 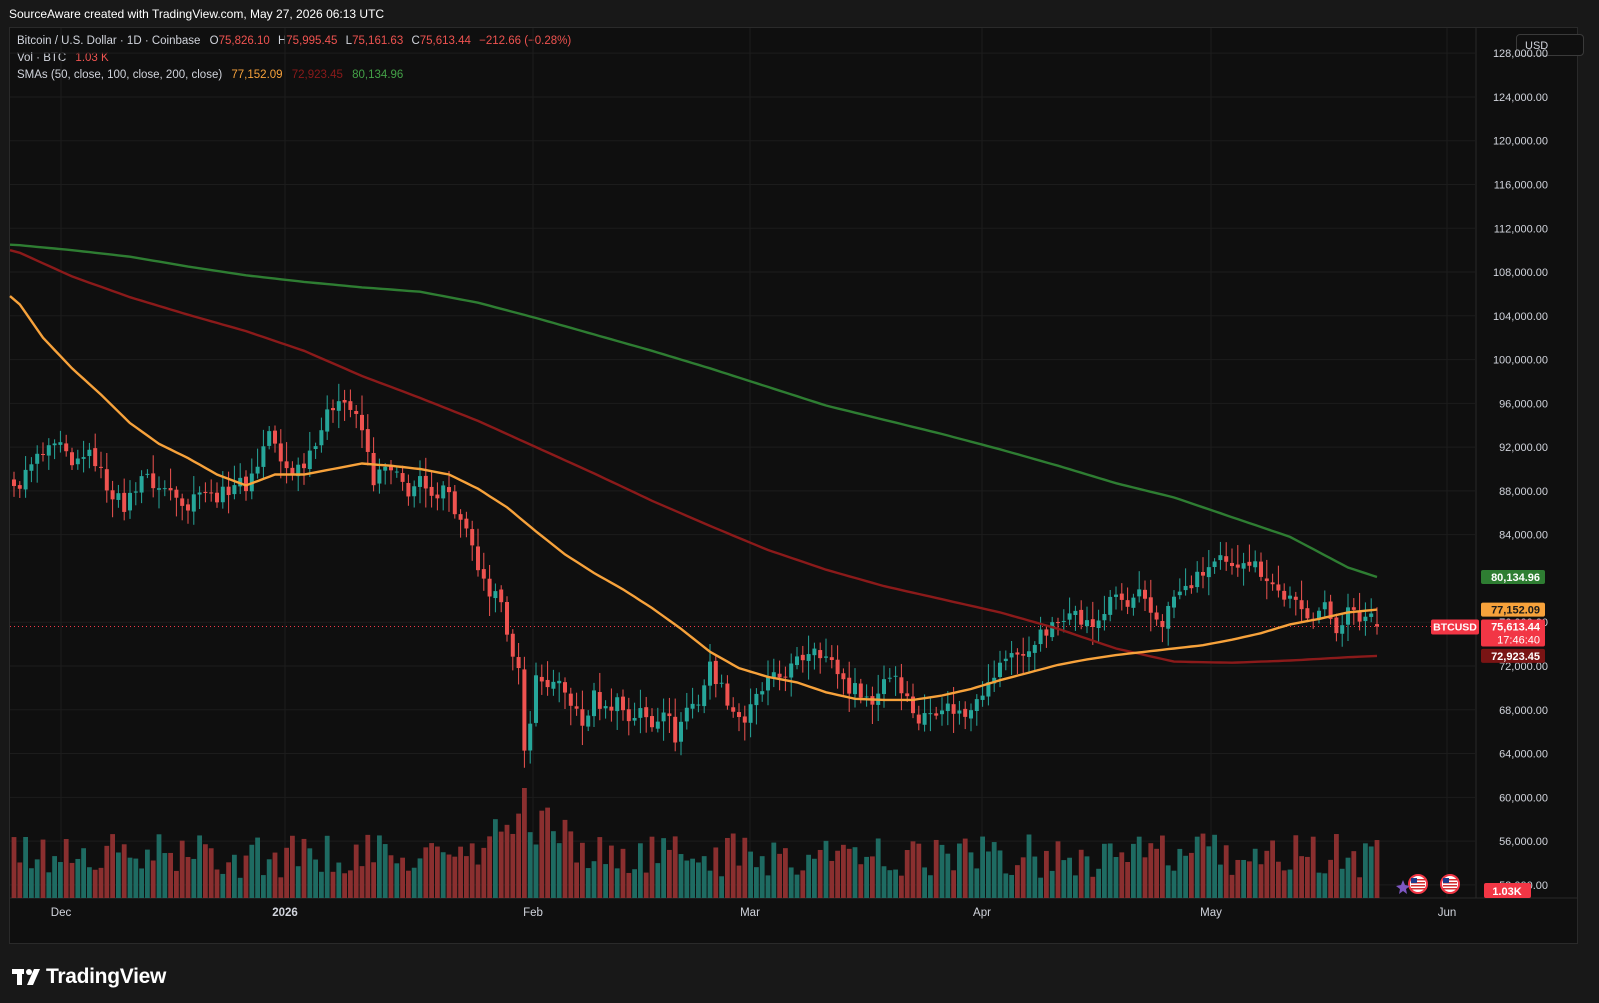 What do you see at coordinates (378, 75) in the screenshot?
I see `sma200-value: 80,134.96` at bounding box center [378, 75].